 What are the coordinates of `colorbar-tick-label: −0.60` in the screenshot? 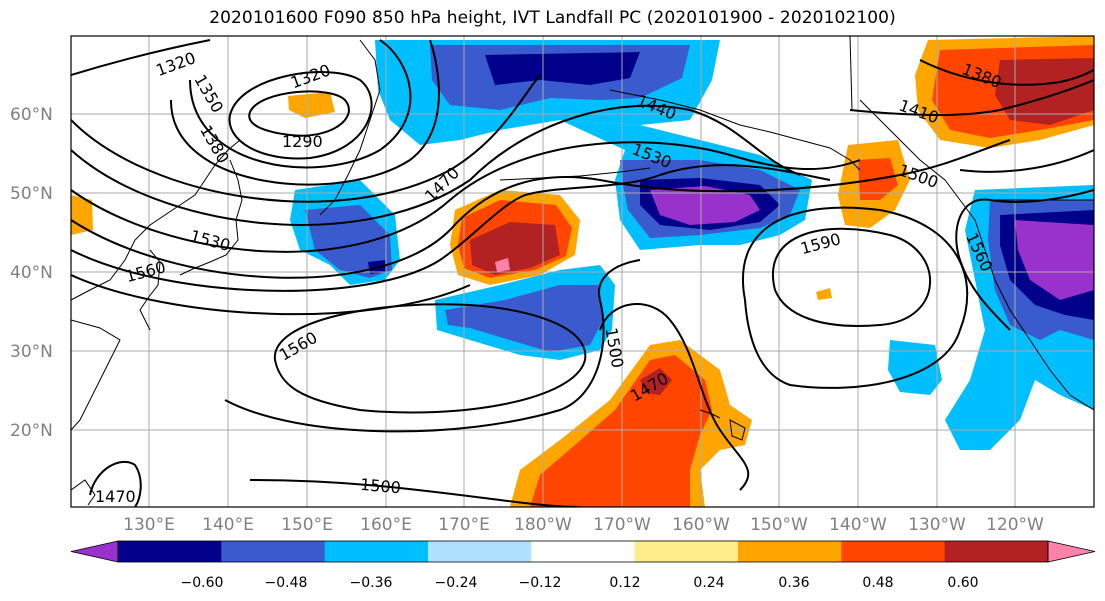 It's located at (202, 583).